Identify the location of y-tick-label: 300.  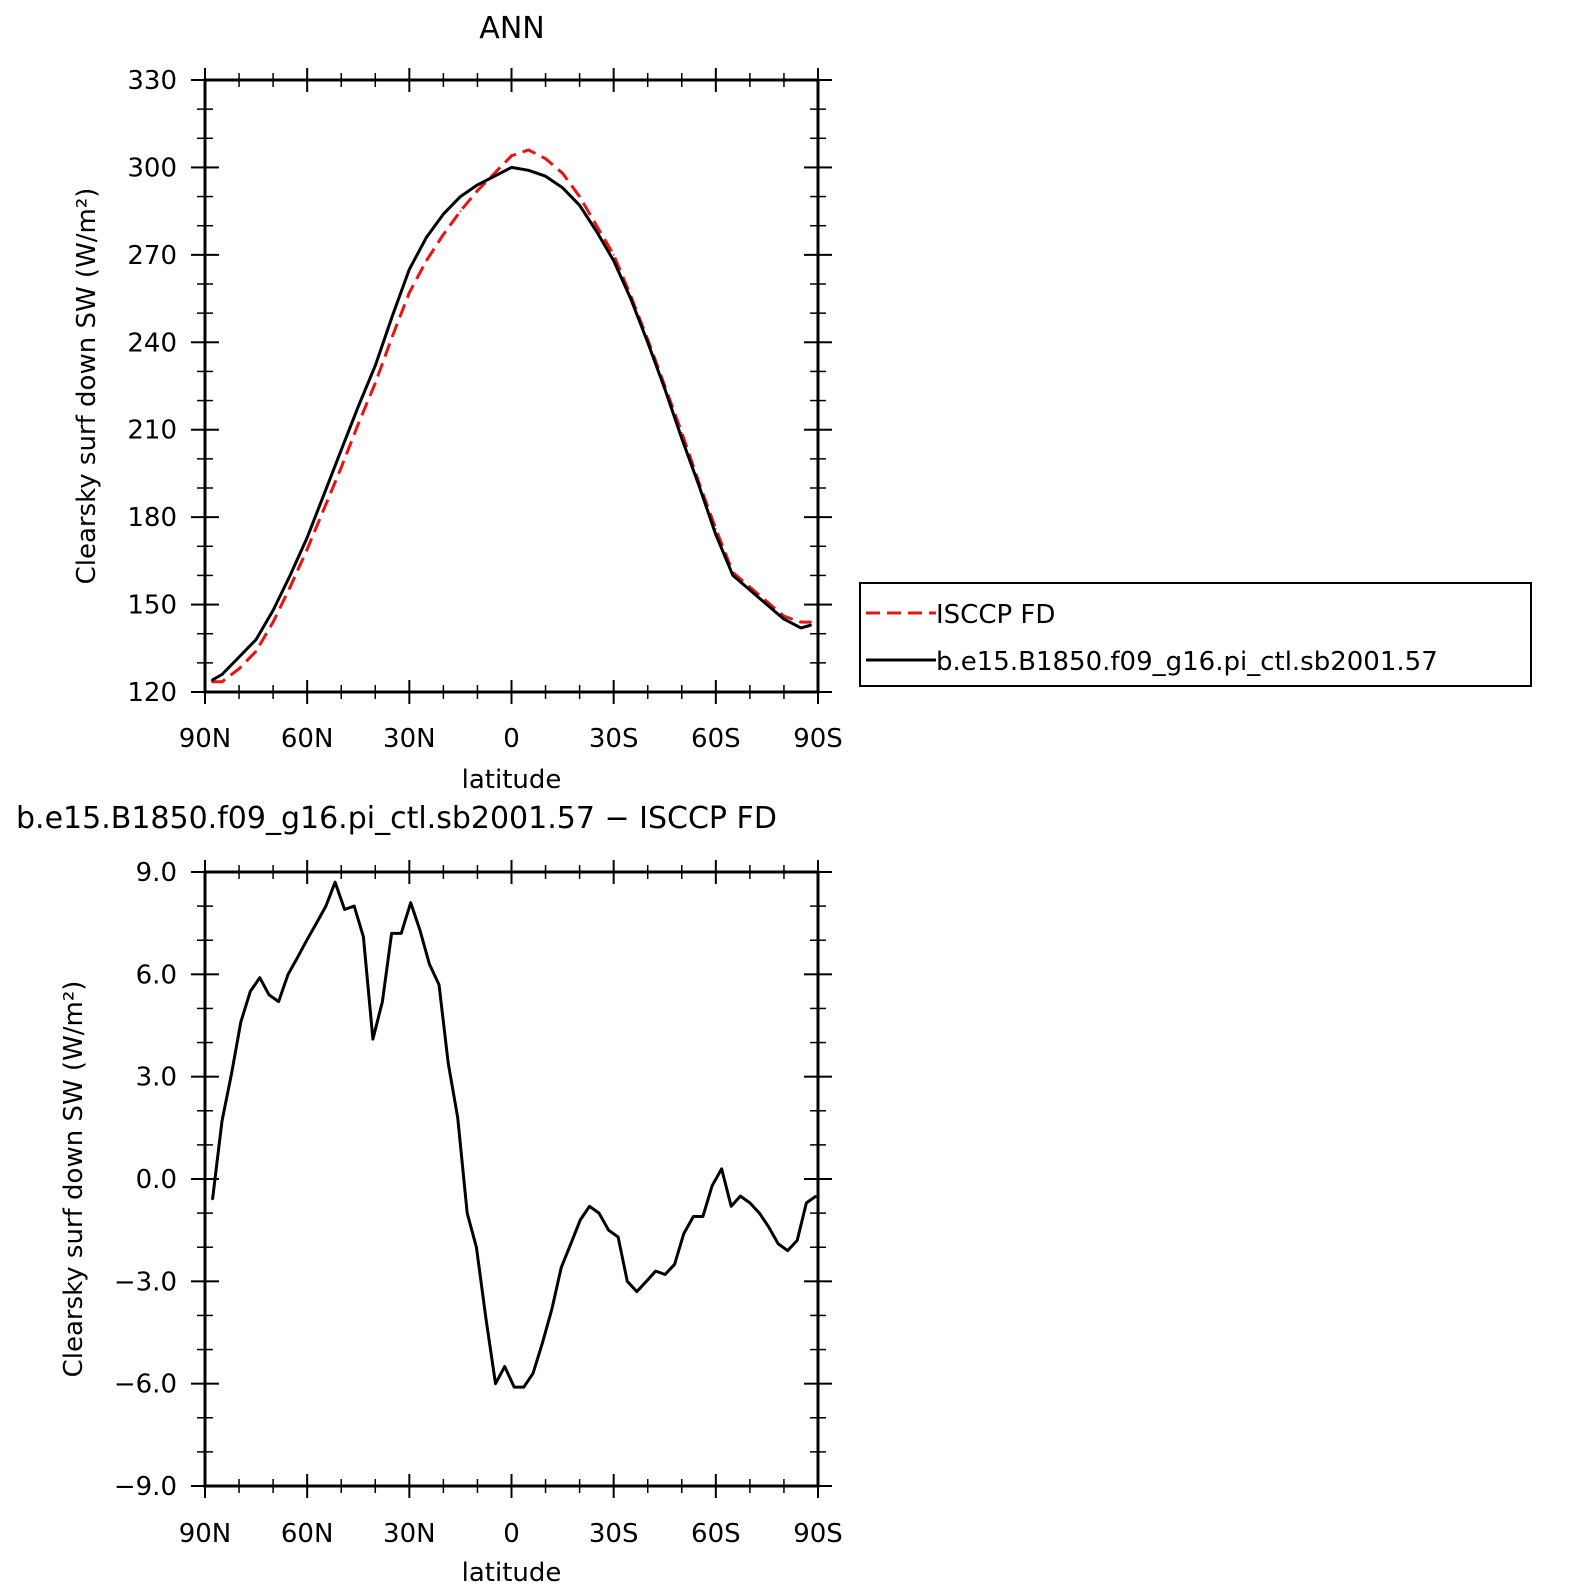
(152, 168).